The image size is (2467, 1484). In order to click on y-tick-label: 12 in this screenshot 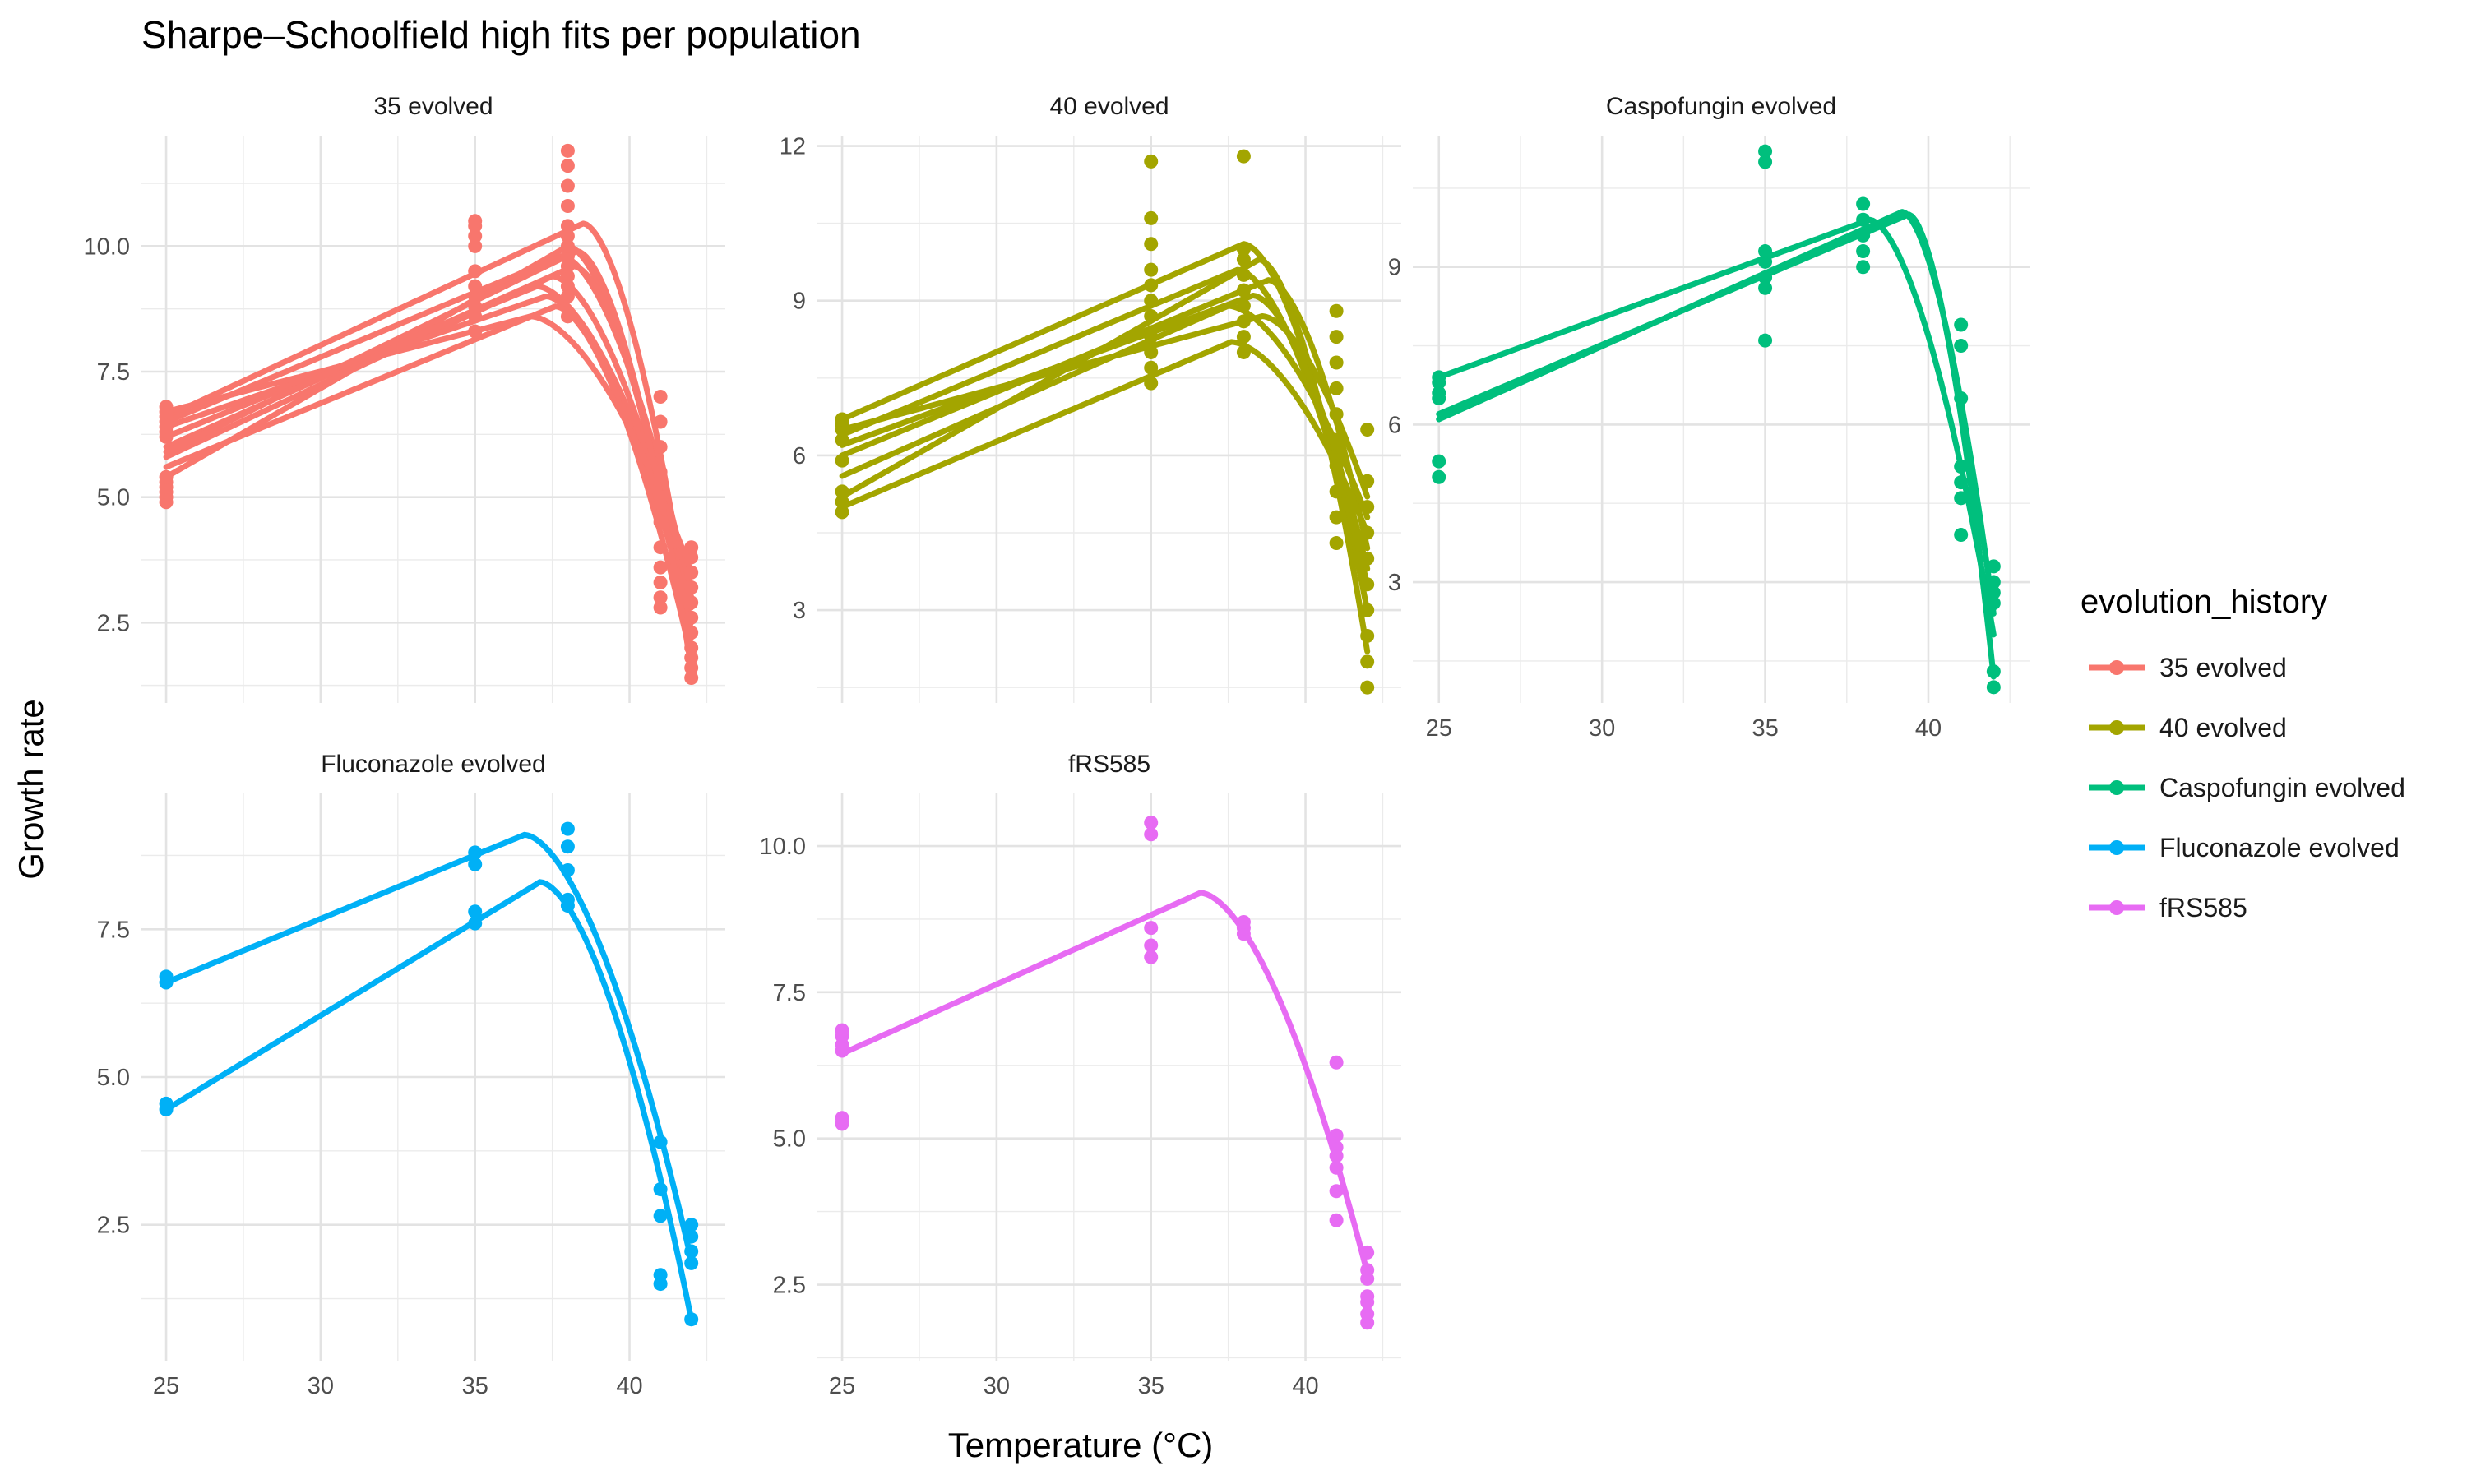, I will do `click(793, 147)`.